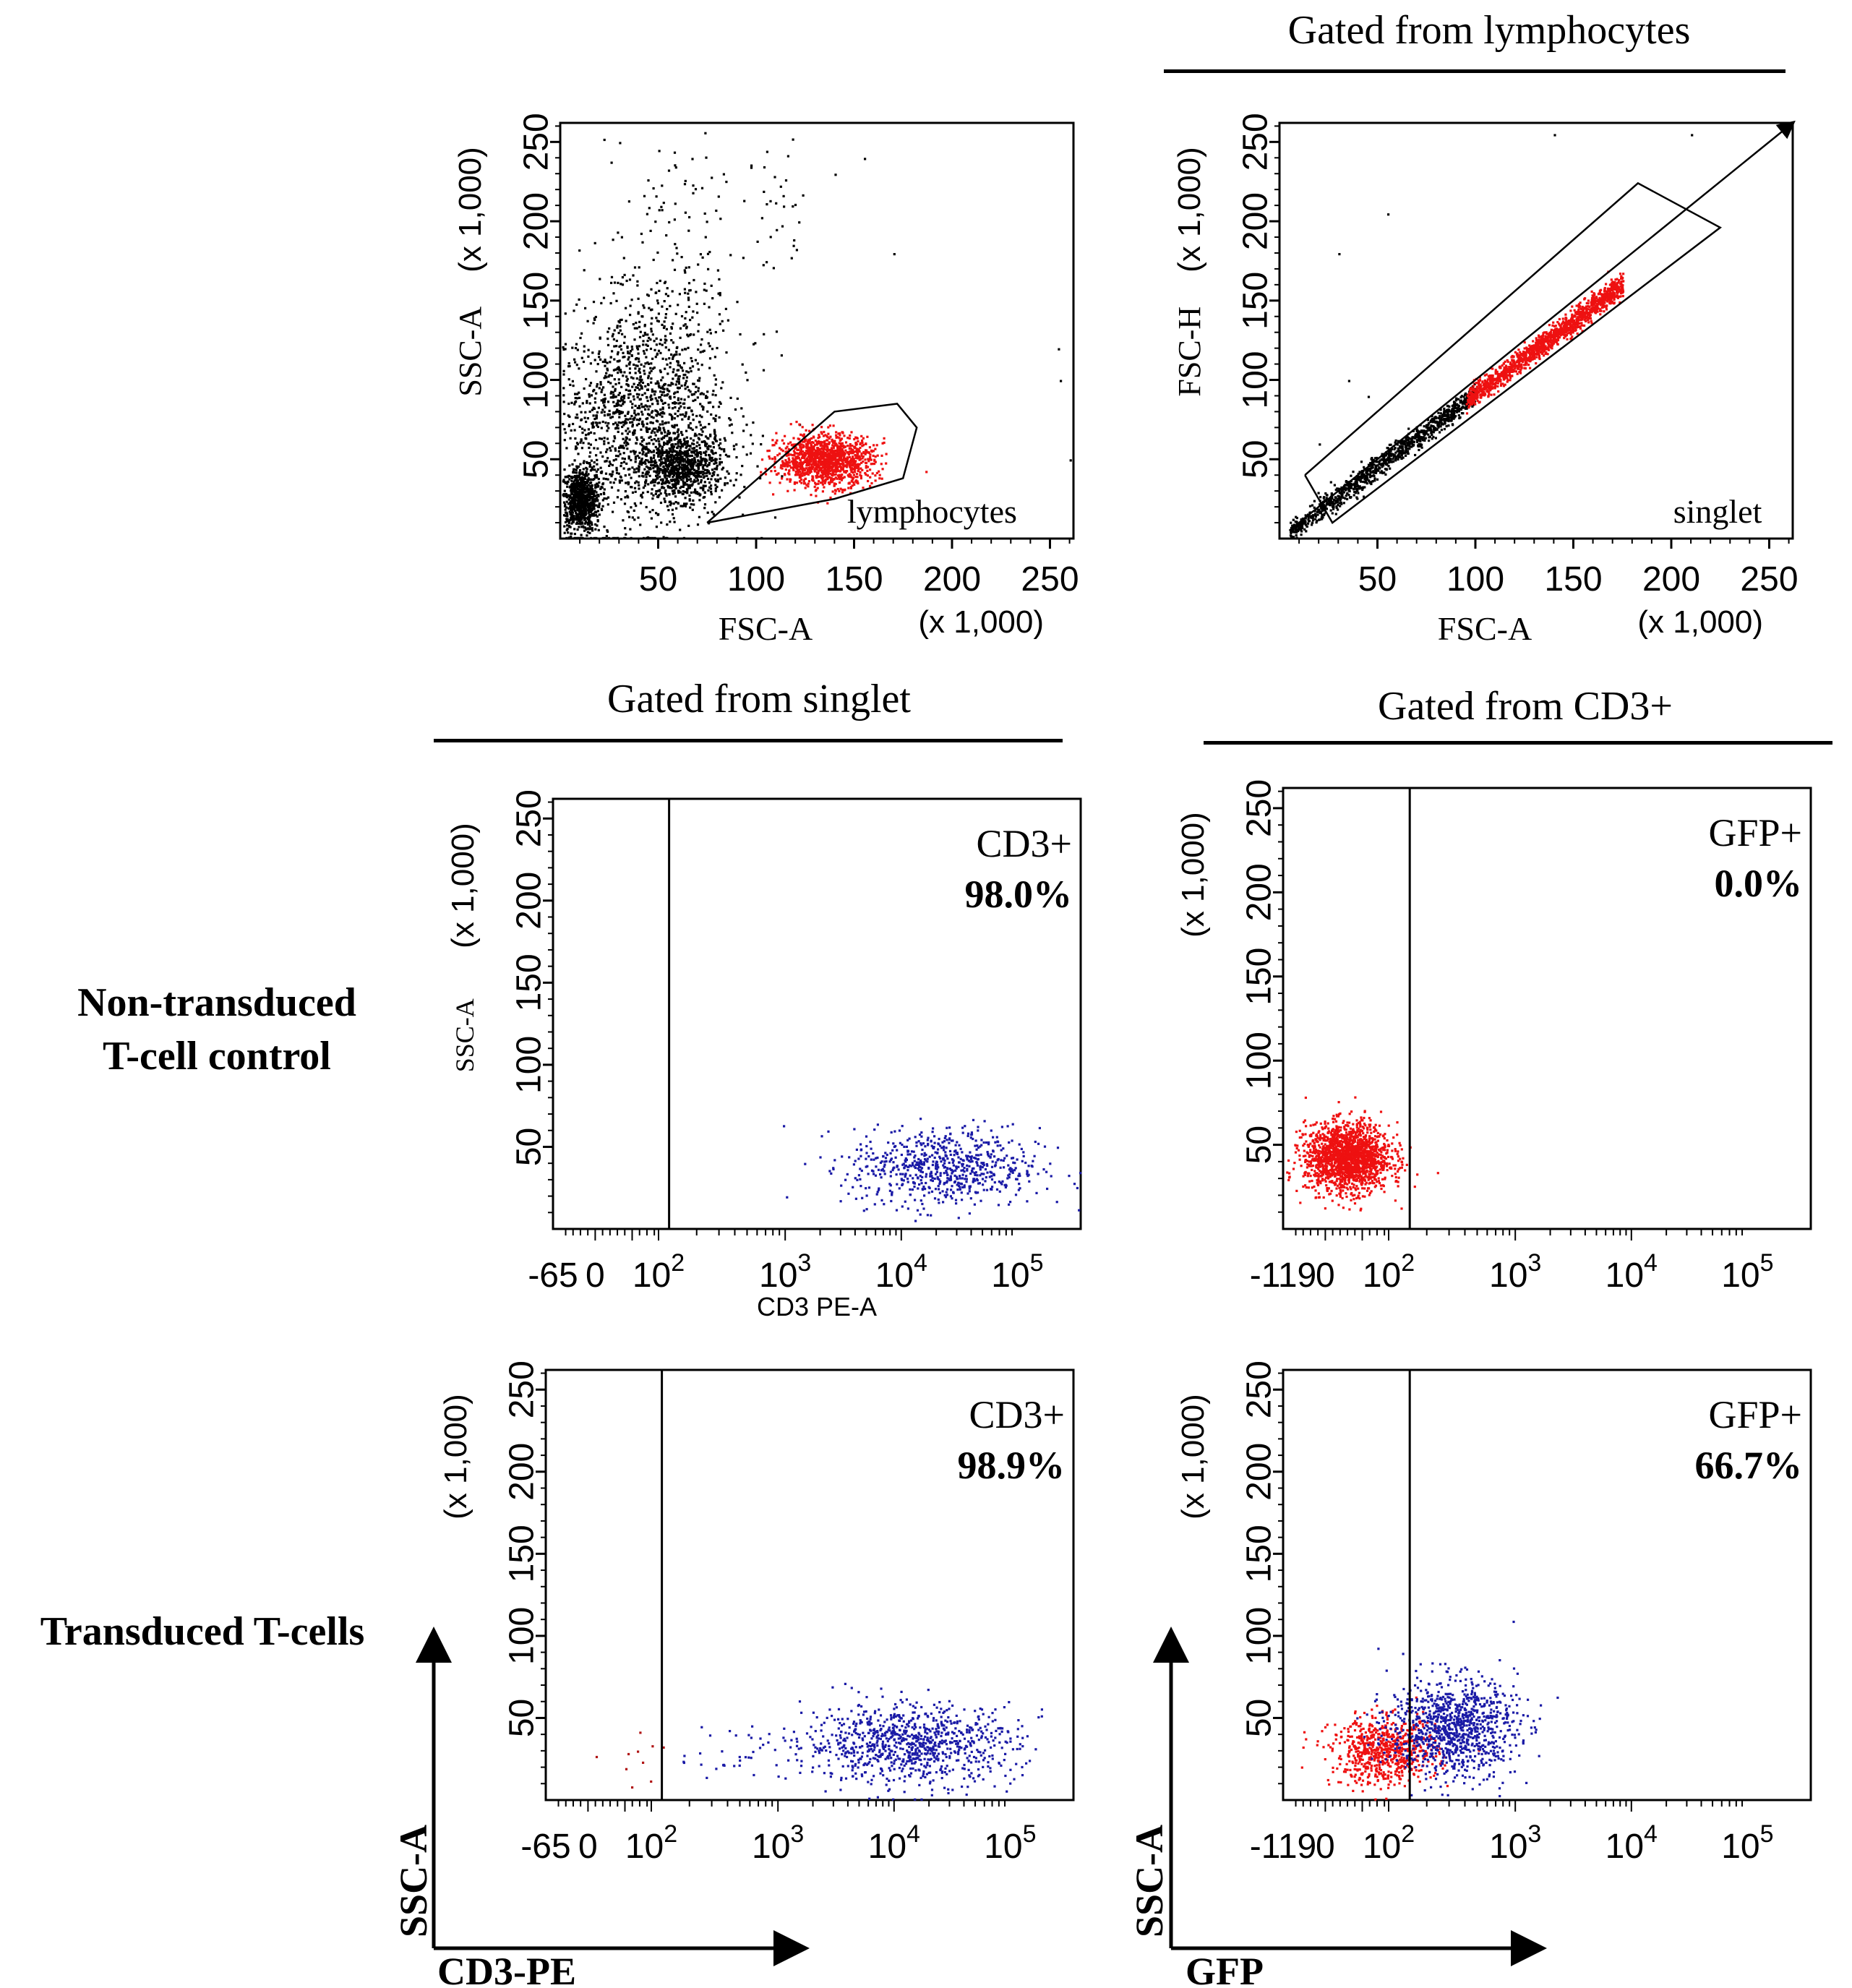 The height and width of the screenshot is (1988, 1852). I want to click on y-tick-label: 50, so click(537, 459).